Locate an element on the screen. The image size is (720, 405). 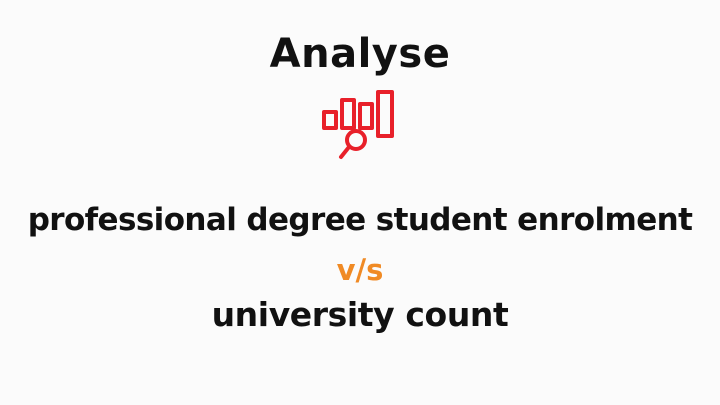
bar-chart-magnifier-icon is located at coordinates (358, 124).